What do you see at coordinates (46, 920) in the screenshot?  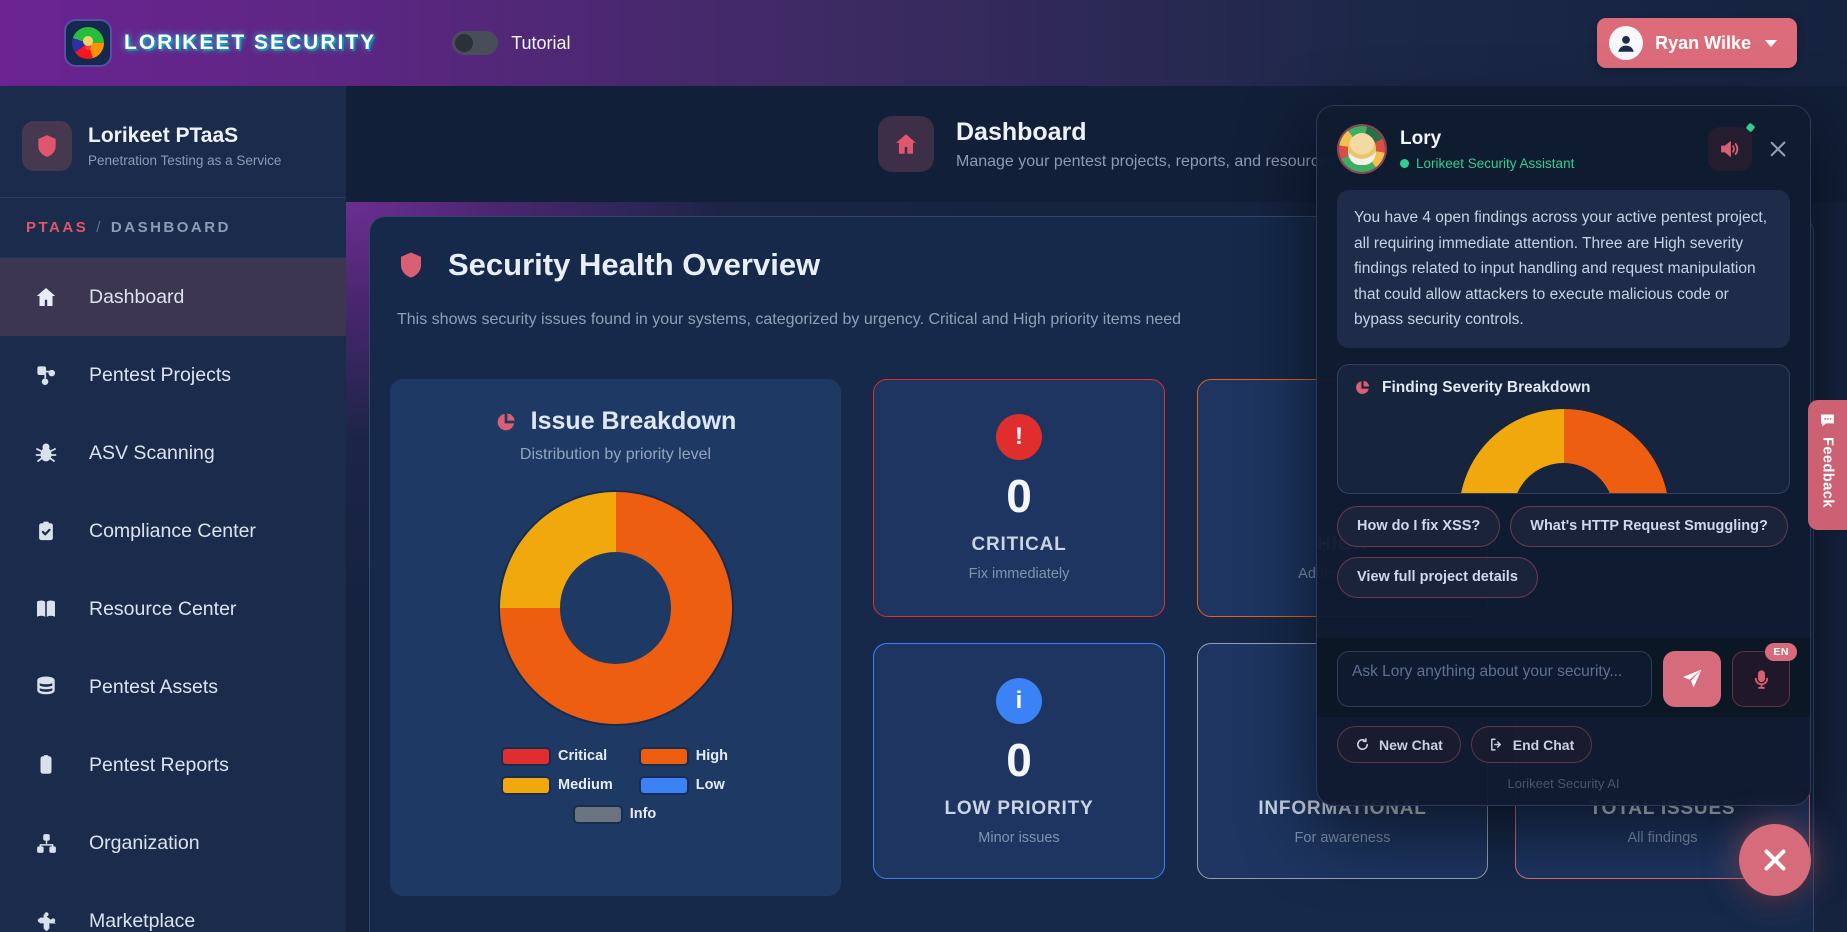 I see `puzzle-icon` at bounding box center [46, 920].